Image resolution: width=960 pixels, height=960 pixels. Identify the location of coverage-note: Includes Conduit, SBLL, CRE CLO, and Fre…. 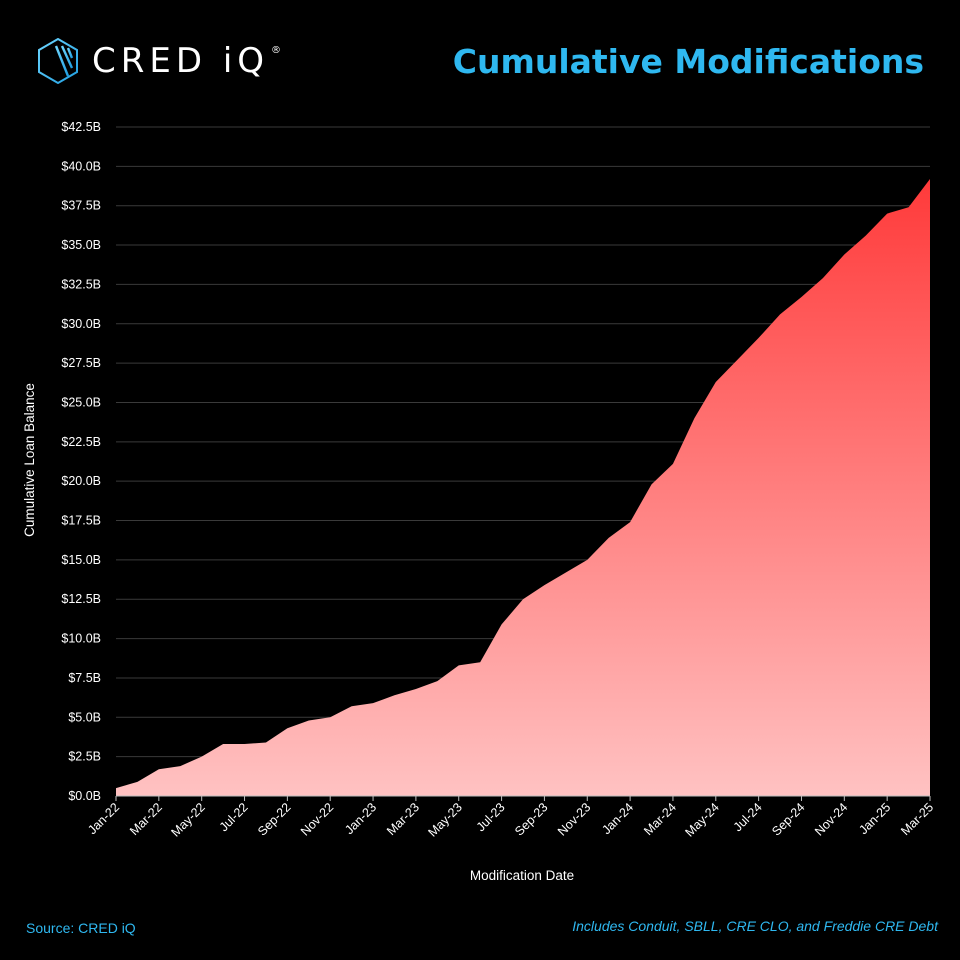
(755, 926).